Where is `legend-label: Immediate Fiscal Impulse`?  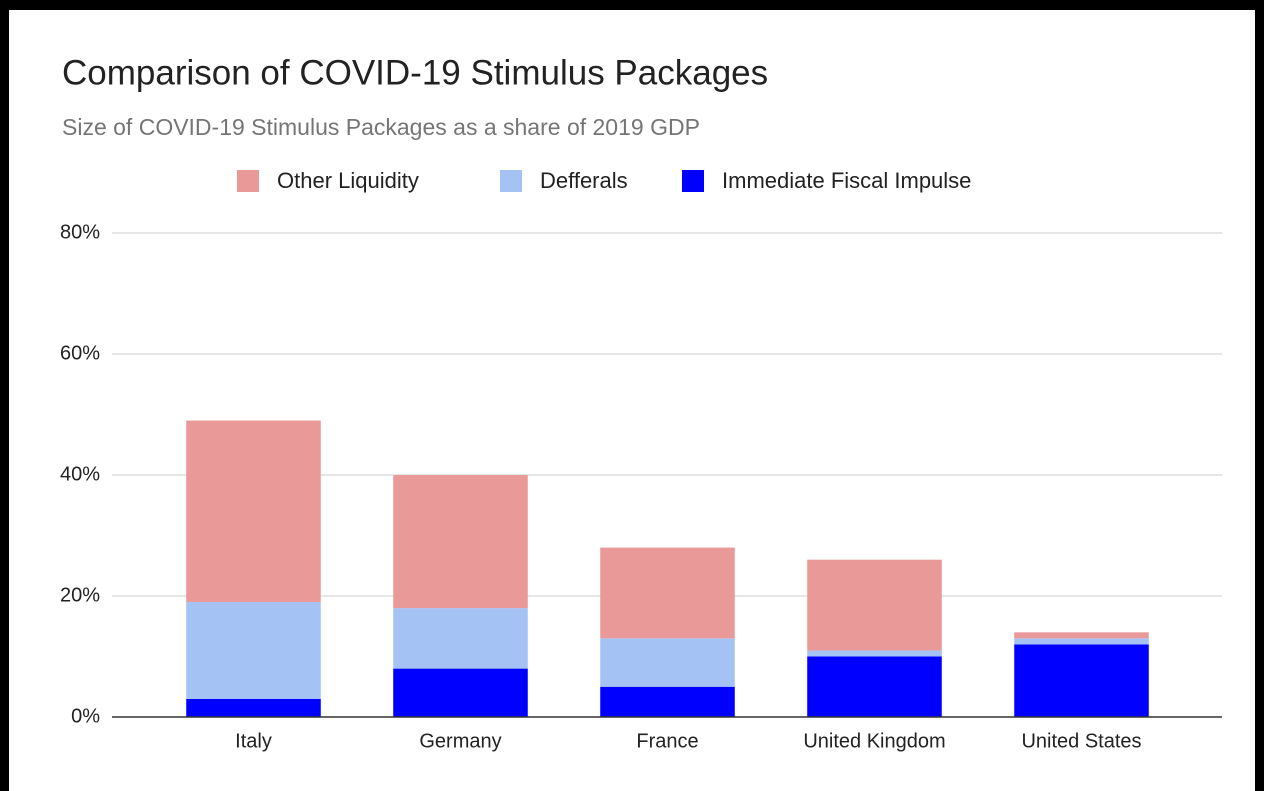
legend-label: Immediate Fiscal Impulse is located at coordinates (846, 180).